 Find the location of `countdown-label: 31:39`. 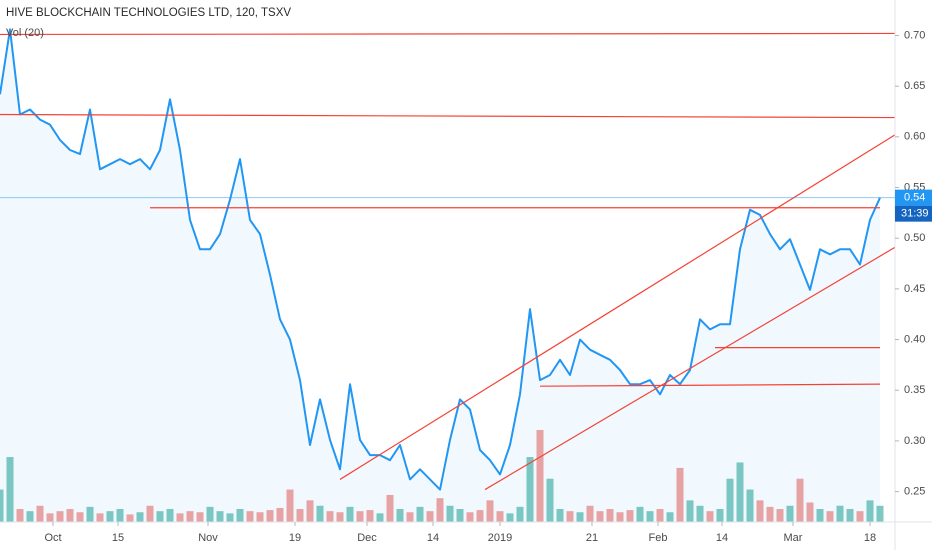

countdown-label: 31:39 is located at coordinates (915, 214).